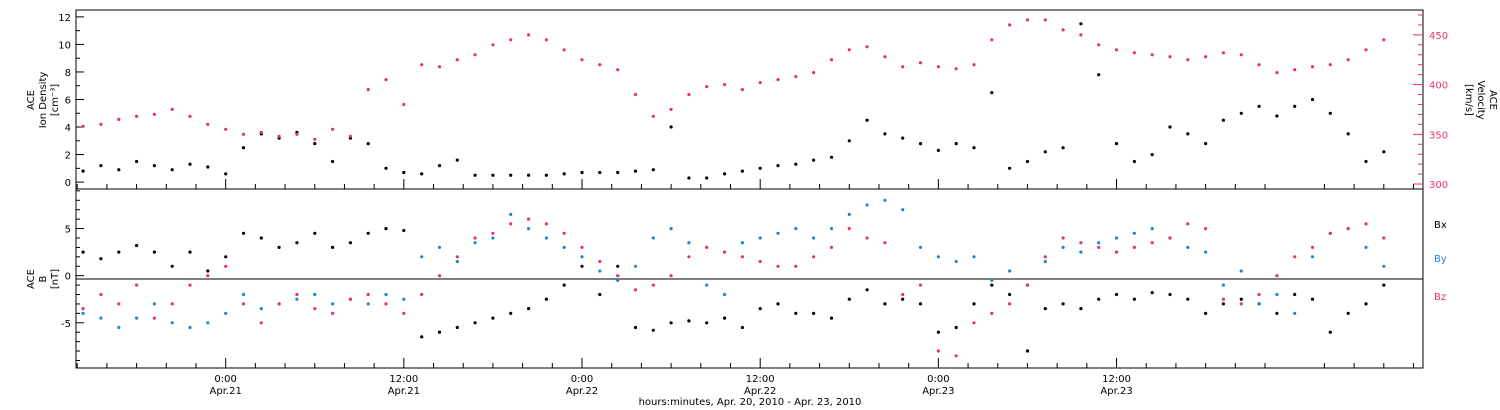  Describe the element at coordinates (938, 391) in the screenshot. I see `x-tick-label-date: Apr.23` at that location.